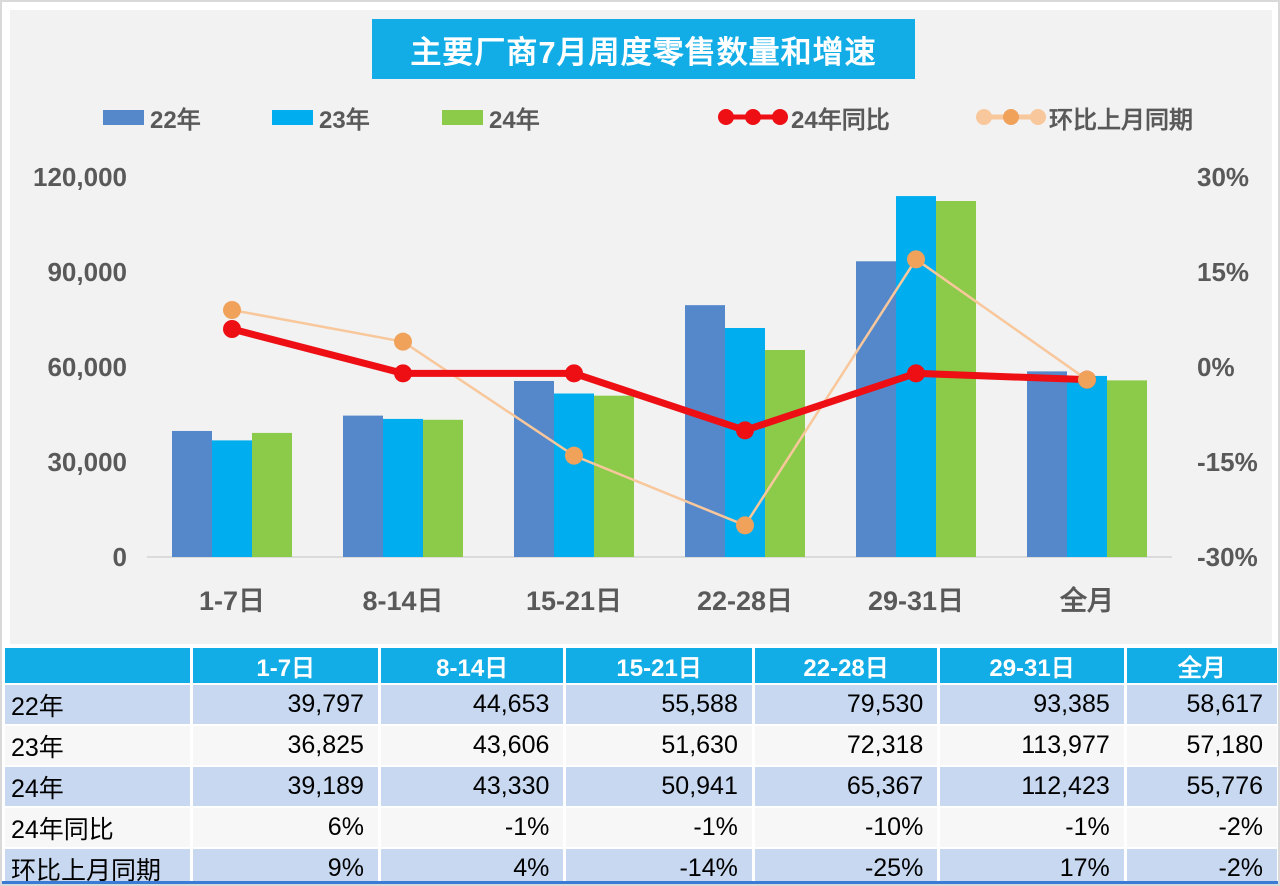  Describe the element at coordinates (403, 341) in the screenshot. I see `marker-环比上月同期-8-14日` at that location.